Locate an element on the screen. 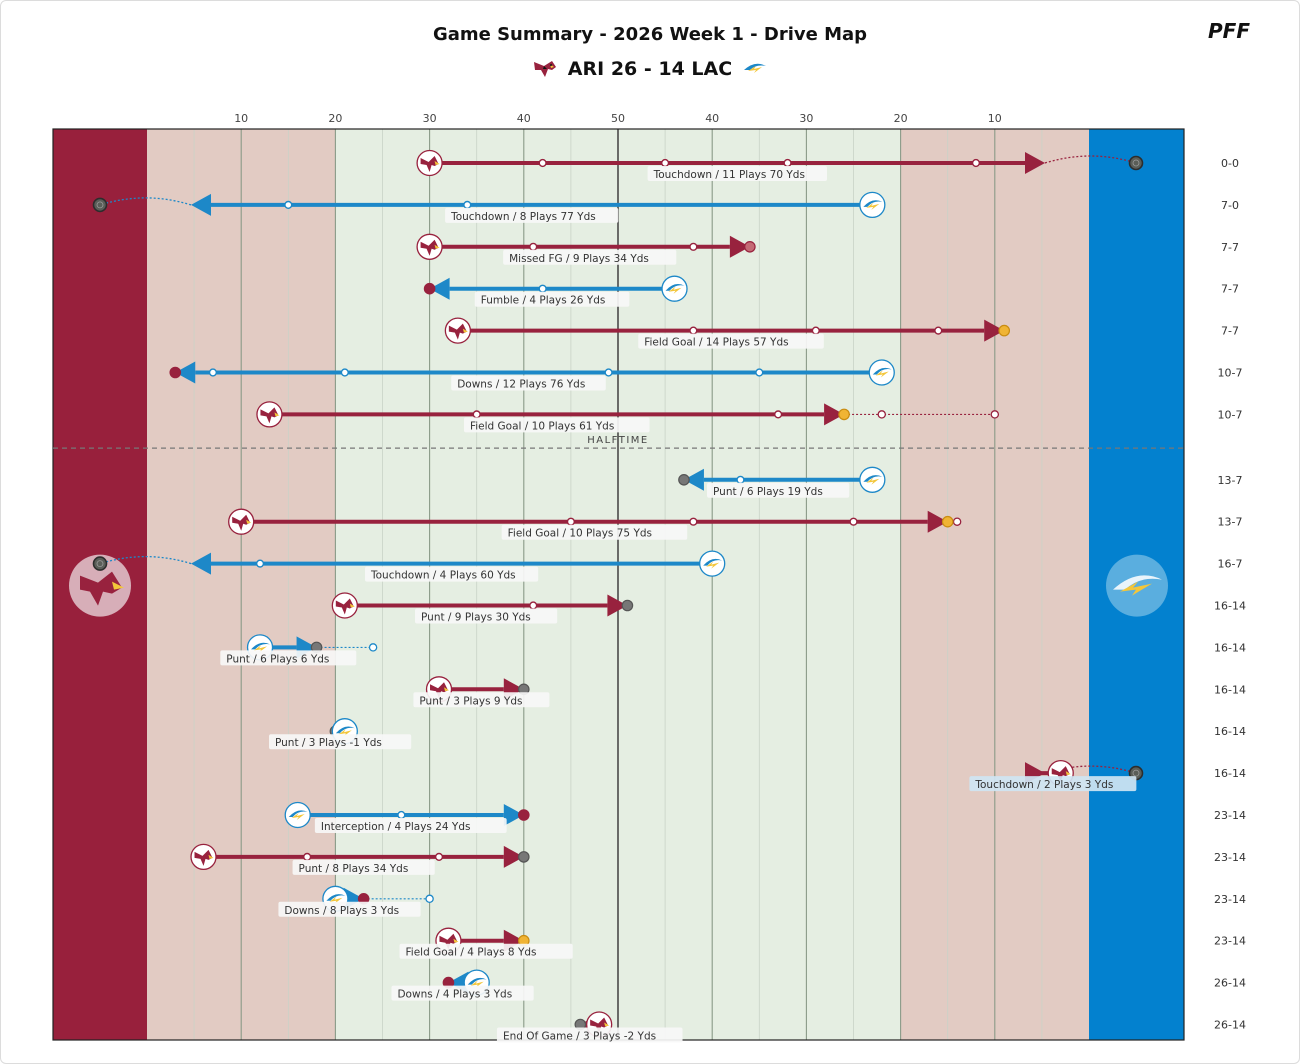 The width and height of the screenshot is (1300, 1064). drive-label: Field Goal / 14 Plays 57 Yds is located at coordinates (716, 343).